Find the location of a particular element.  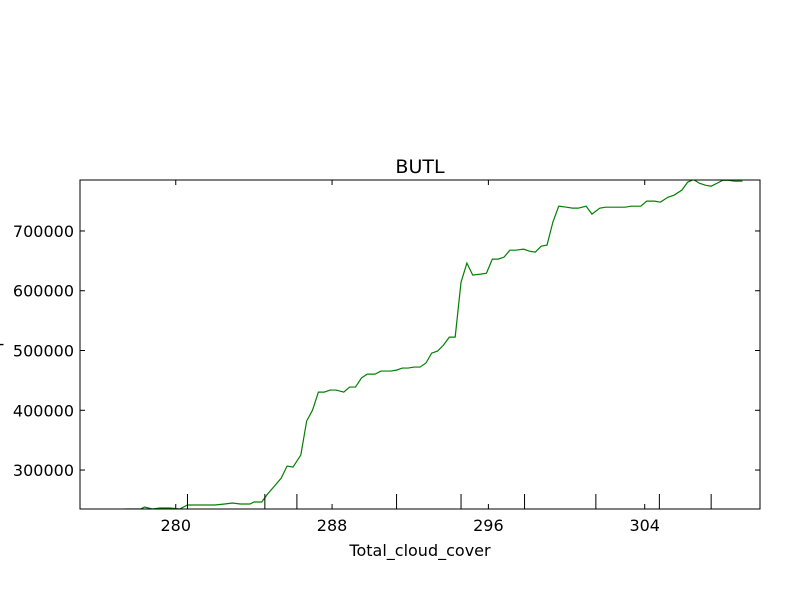

y-axis-label: Partial dependence is located at coordinates (2, 345).